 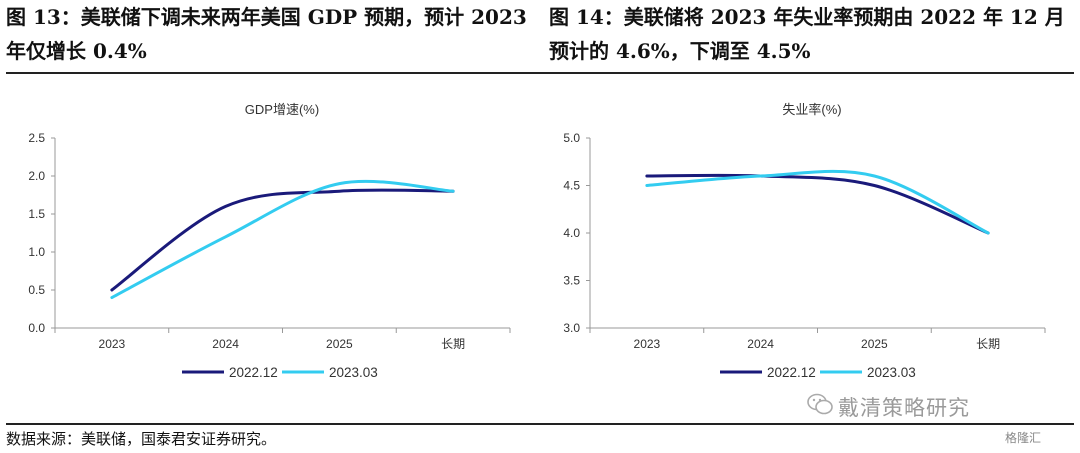 What do you see at coordinates (571, 328) in the screenshot?
I see `unemp-y-tick-label: 3.0` at bounding box center [571, 328].